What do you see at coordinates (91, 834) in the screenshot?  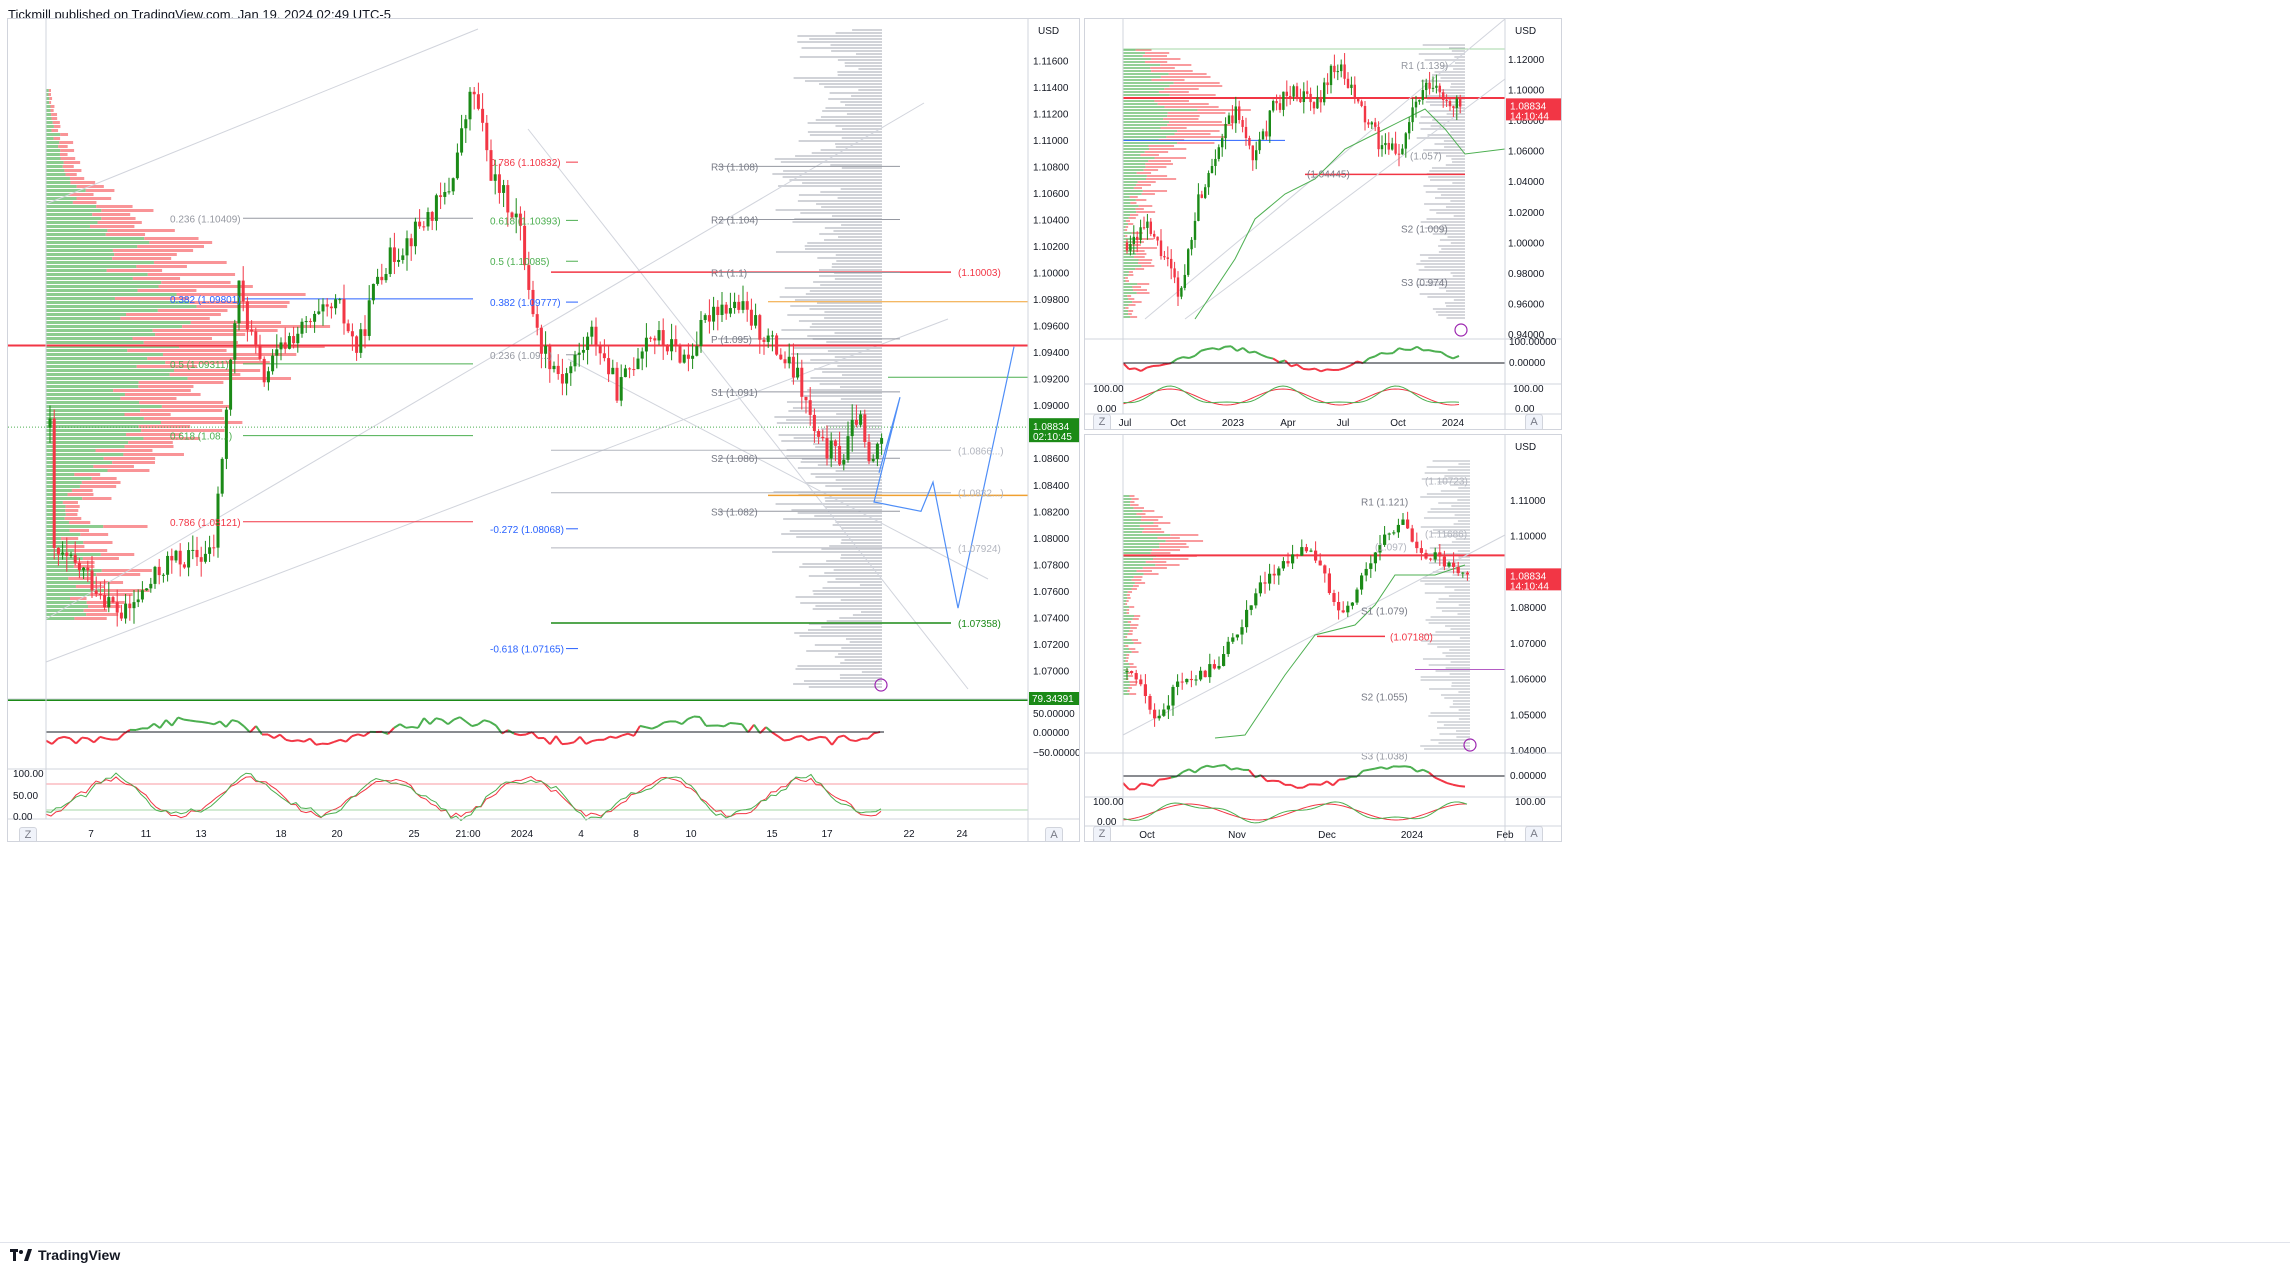 I see `main-x-tick: 7` at bounding box center [91, 834].